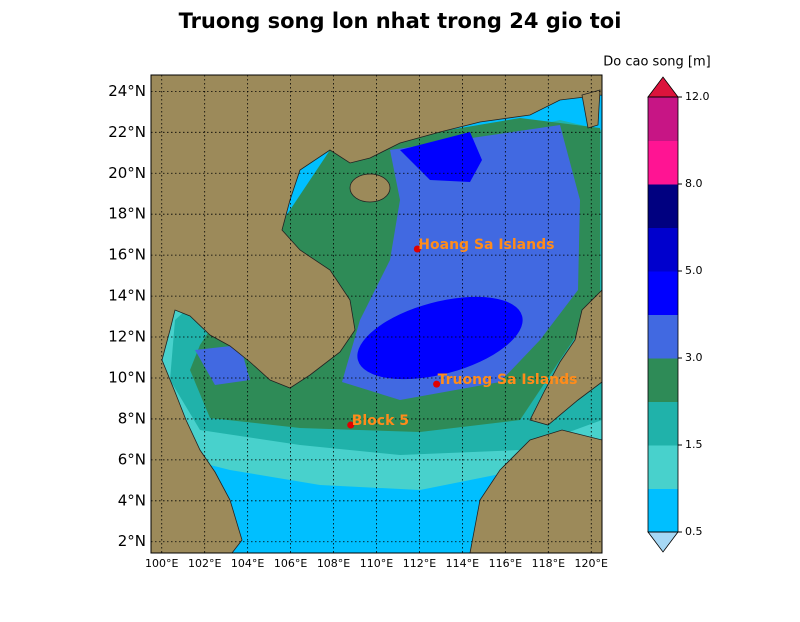 This screenshot has width=800, height=622. What do you see at coordinates (548, 563) in the screenshot?
I see `x-tick-label: 118°E` at bounding box center [548, 563].